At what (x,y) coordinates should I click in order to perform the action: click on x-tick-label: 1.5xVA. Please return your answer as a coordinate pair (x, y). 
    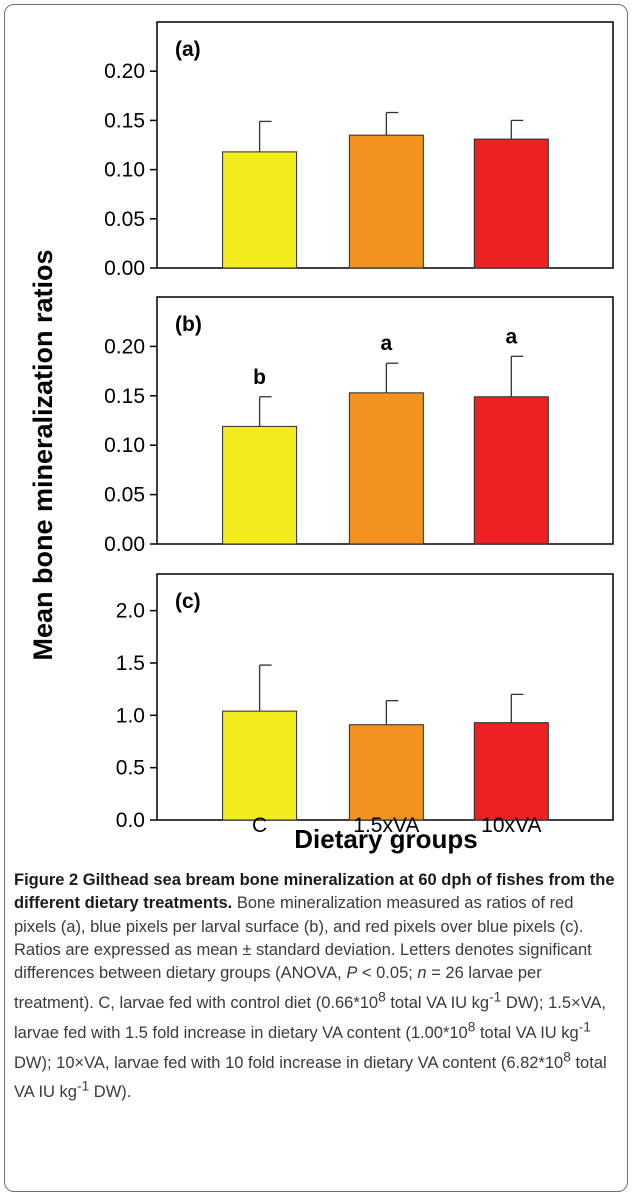
    Looking at the image, I should click on (386, 825).